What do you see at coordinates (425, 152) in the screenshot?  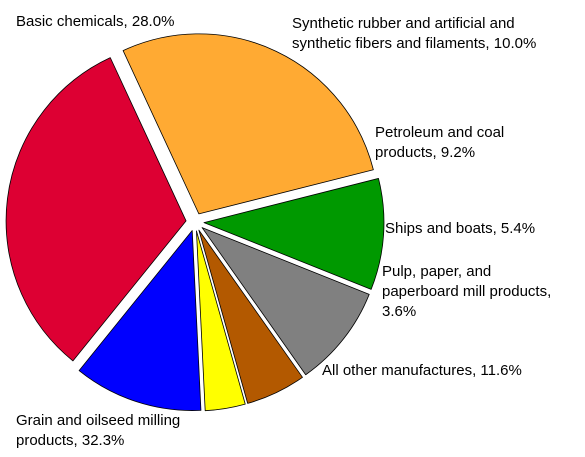 I see `slice-label-line: products, 9.2%` at bounding box center [425, 152].